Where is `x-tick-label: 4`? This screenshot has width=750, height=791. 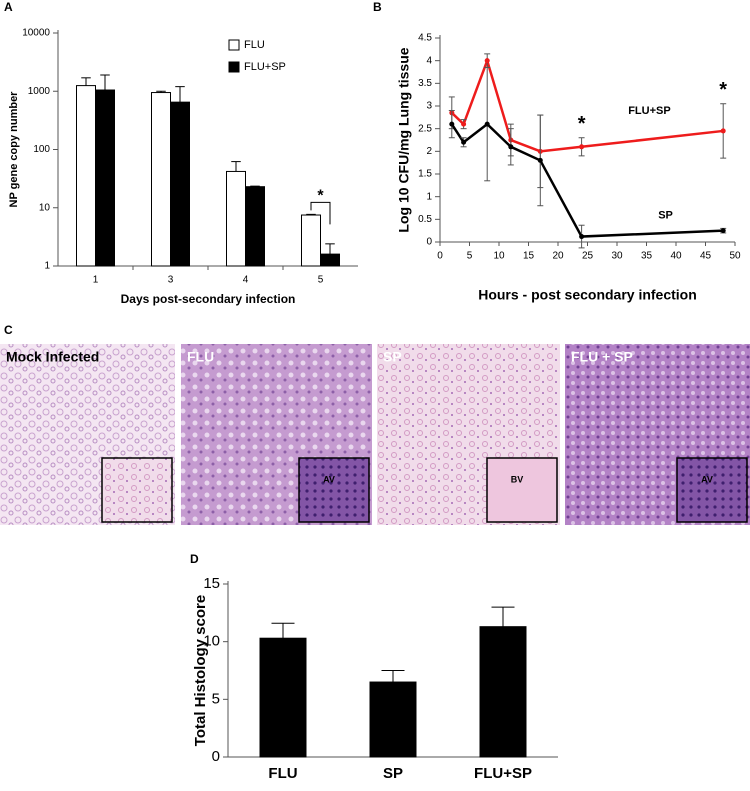 x-tick-label: 4 is located at coordinates (246, 280).